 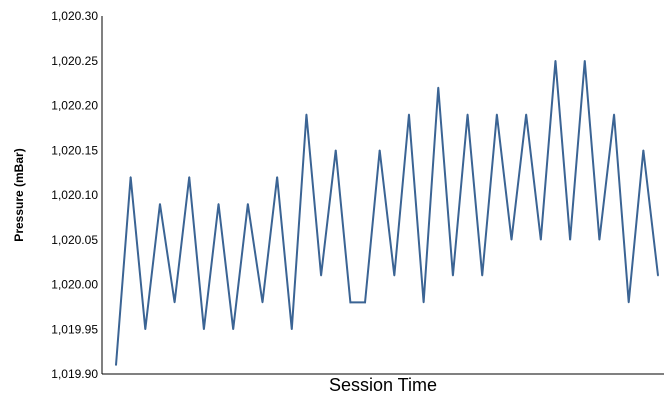 I want to click on y-tick-label: 1,020.15, so click(x=74, y=150).